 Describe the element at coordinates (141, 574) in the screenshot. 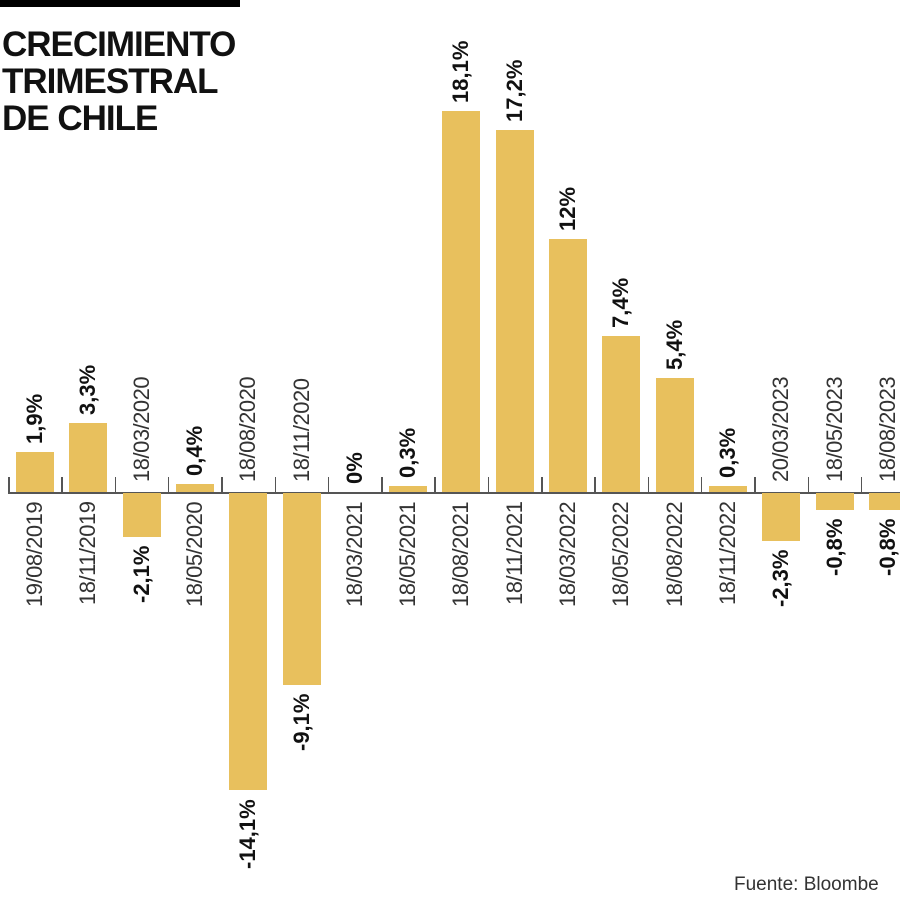

I see `value-label: -2,1%` at that location.